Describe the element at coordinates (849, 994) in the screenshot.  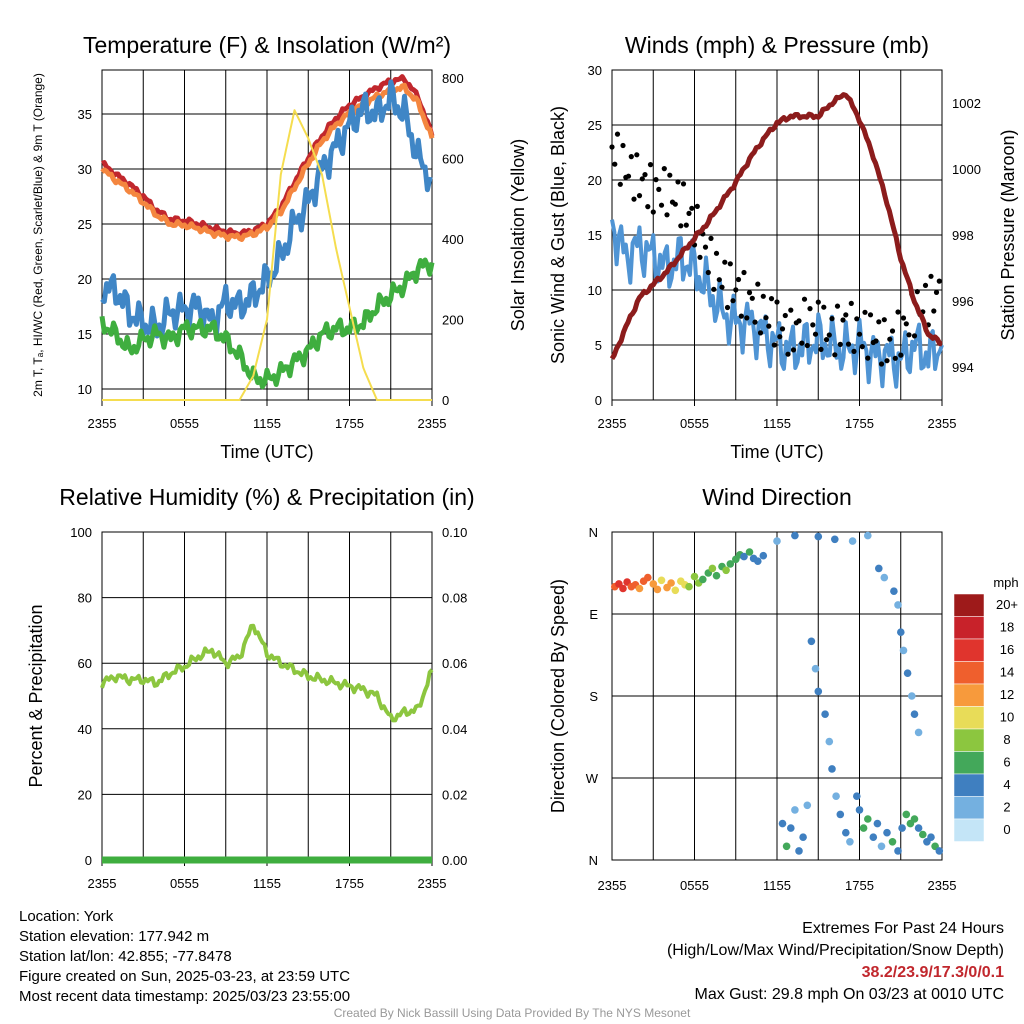
I see `max-gust-text: Max Gust: 29.8 mph On 03/23 at 0010 UTC` at that location.